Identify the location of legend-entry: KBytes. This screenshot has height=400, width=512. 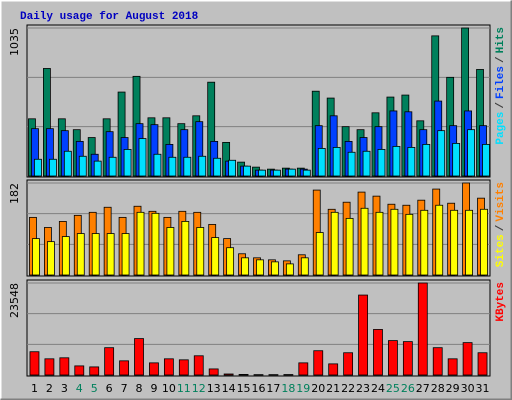
(501, 302).